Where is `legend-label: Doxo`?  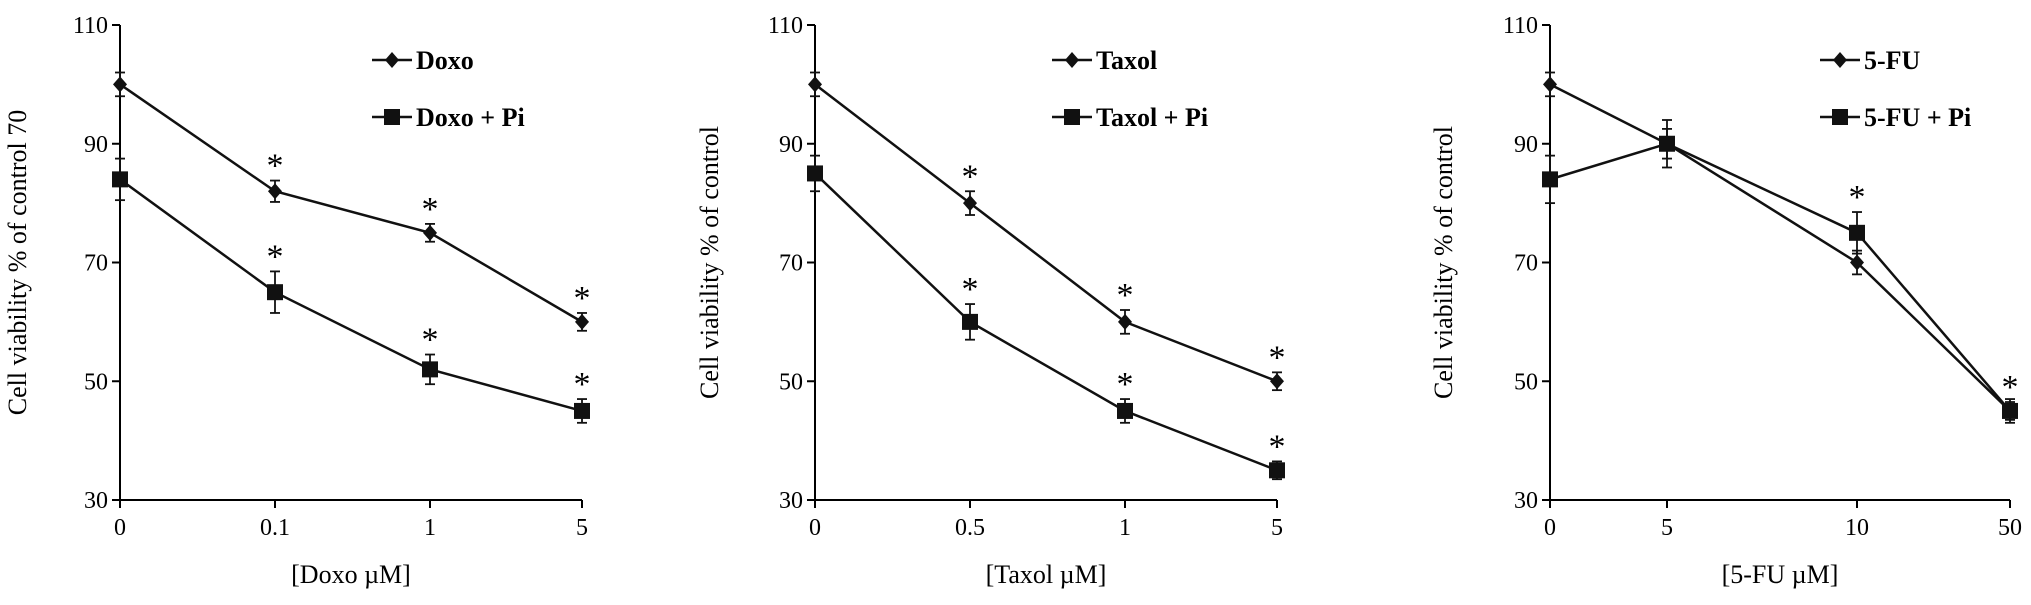
legend-label: Doxo is located at coordinates (445, 60).